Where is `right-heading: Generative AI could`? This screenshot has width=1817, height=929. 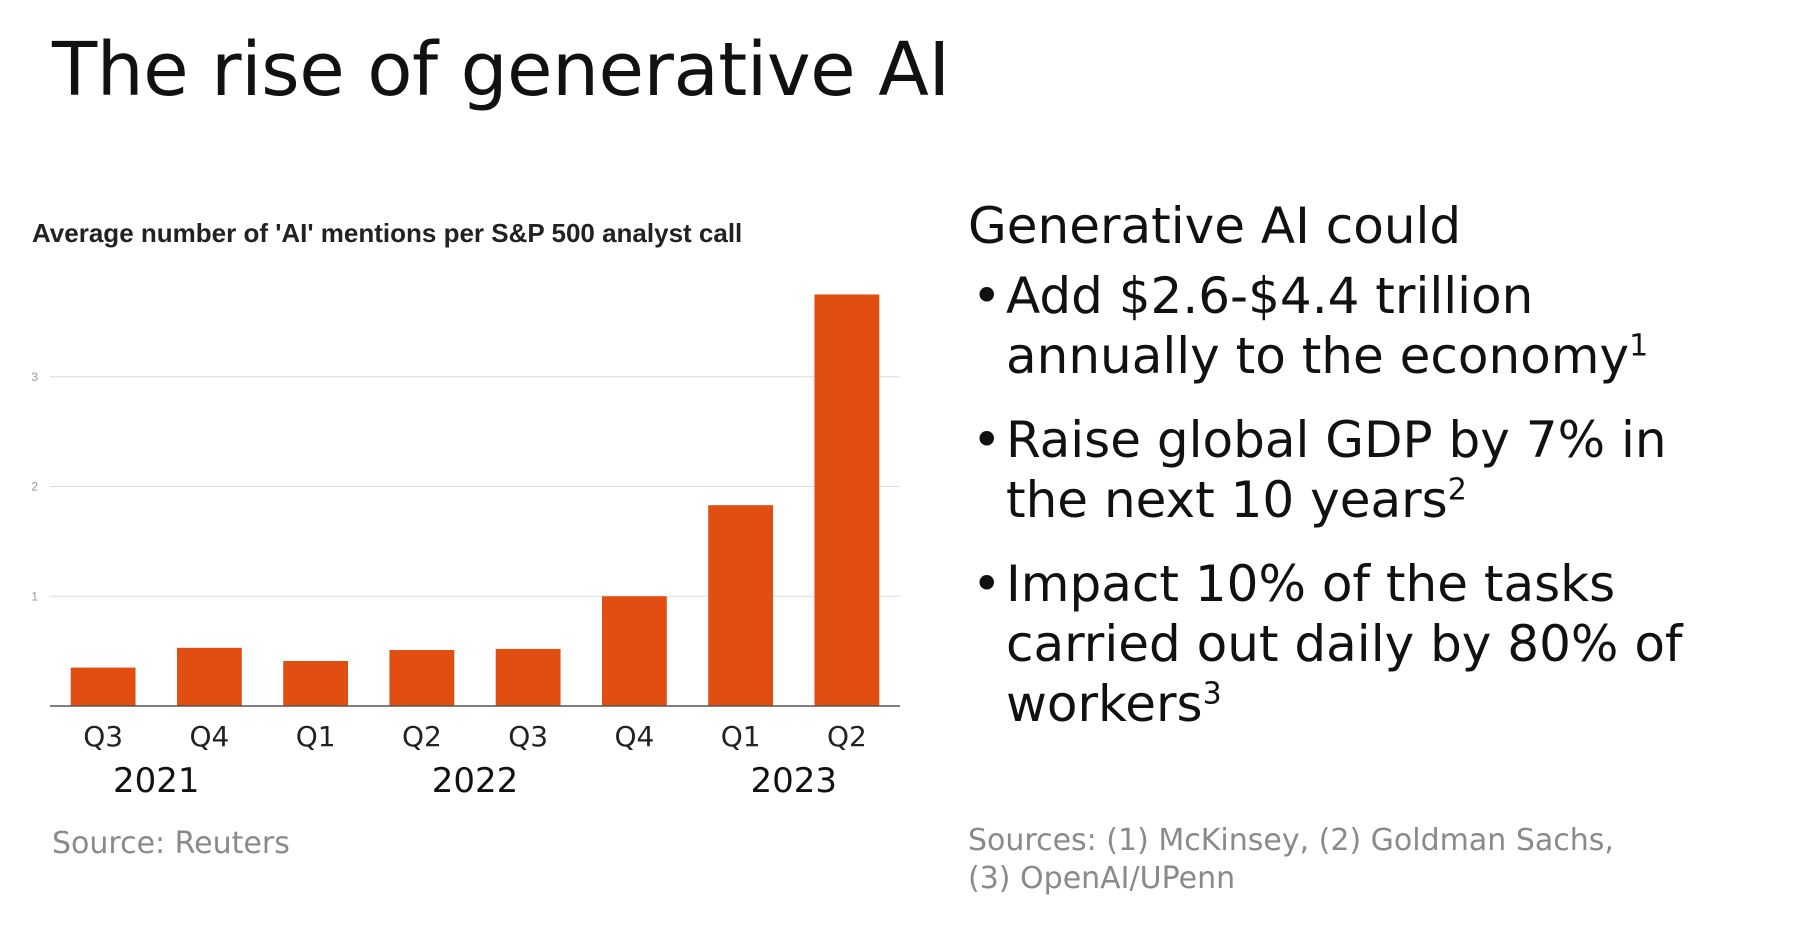 right-heading: Generative AI could is located at coordinates (1215, 226).